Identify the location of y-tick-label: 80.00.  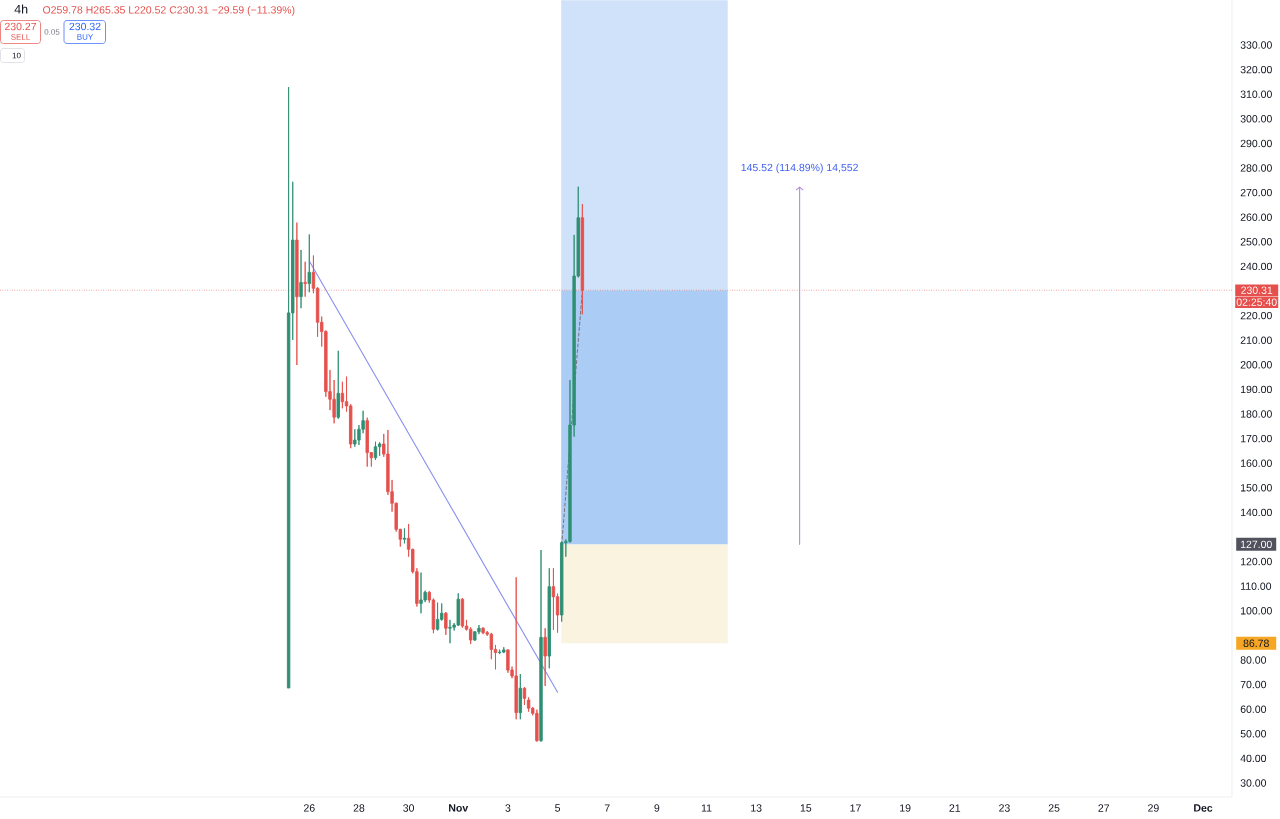
(1253, 660).